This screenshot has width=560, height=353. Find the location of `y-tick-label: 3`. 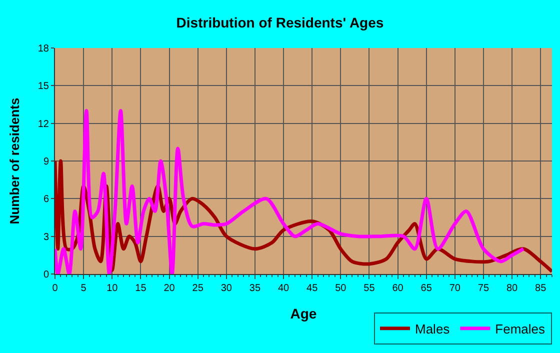

y-tick-label: 3 is located at coordinates (46, 237).